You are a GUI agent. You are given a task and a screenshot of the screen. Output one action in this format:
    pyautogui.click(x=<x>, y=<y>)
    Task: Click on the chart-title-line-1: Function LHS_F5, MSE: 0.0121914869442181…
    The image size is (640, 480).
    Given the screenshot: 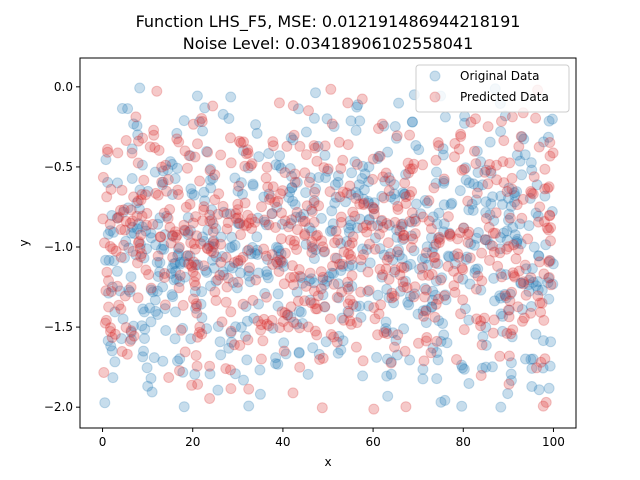 What is the action you would take?
    pyautogui.click(x=328, y=22)
    